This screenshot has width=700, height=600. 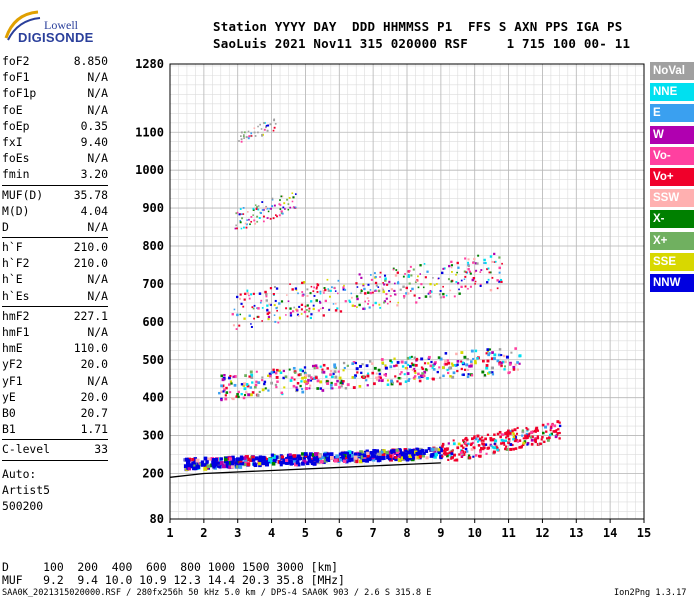 What do you see at coordinates (55, 143) in the screenshot?
I see `param-row: fxI 9.40` at bounding box center [55, 143].